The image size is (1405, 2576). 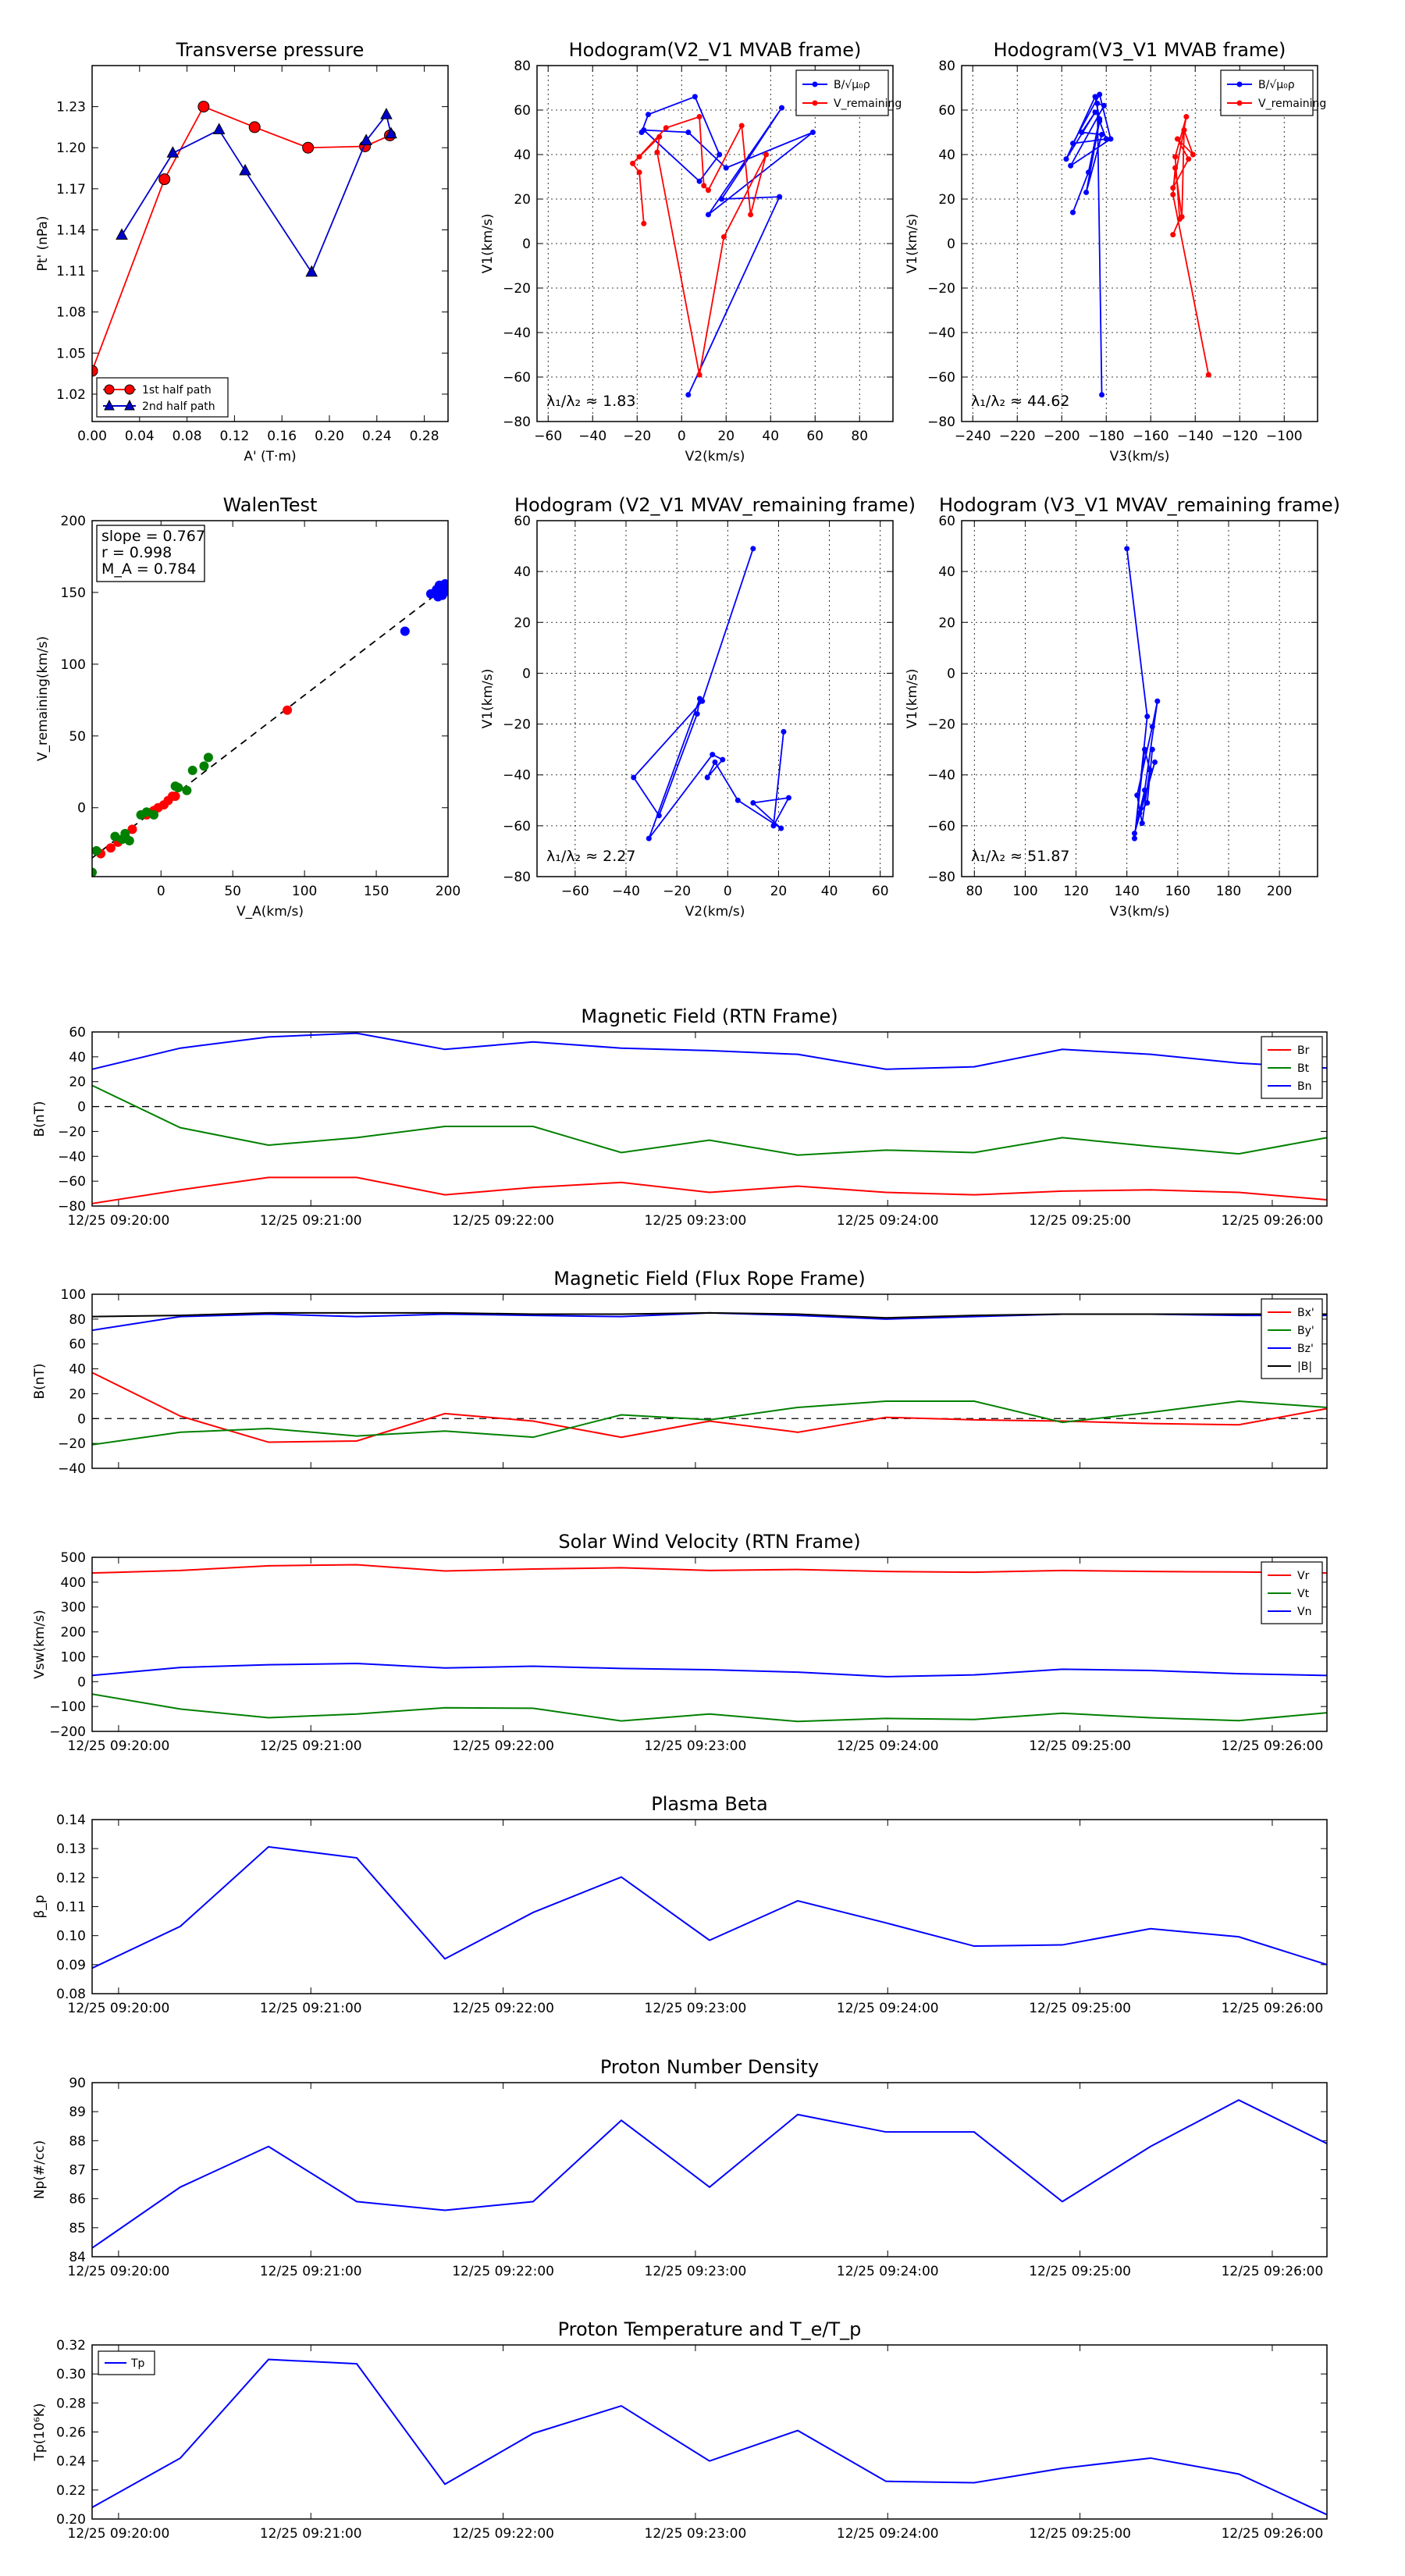 I want to click on x-axis-label: V2(km/s), so click(x=715, y=912).